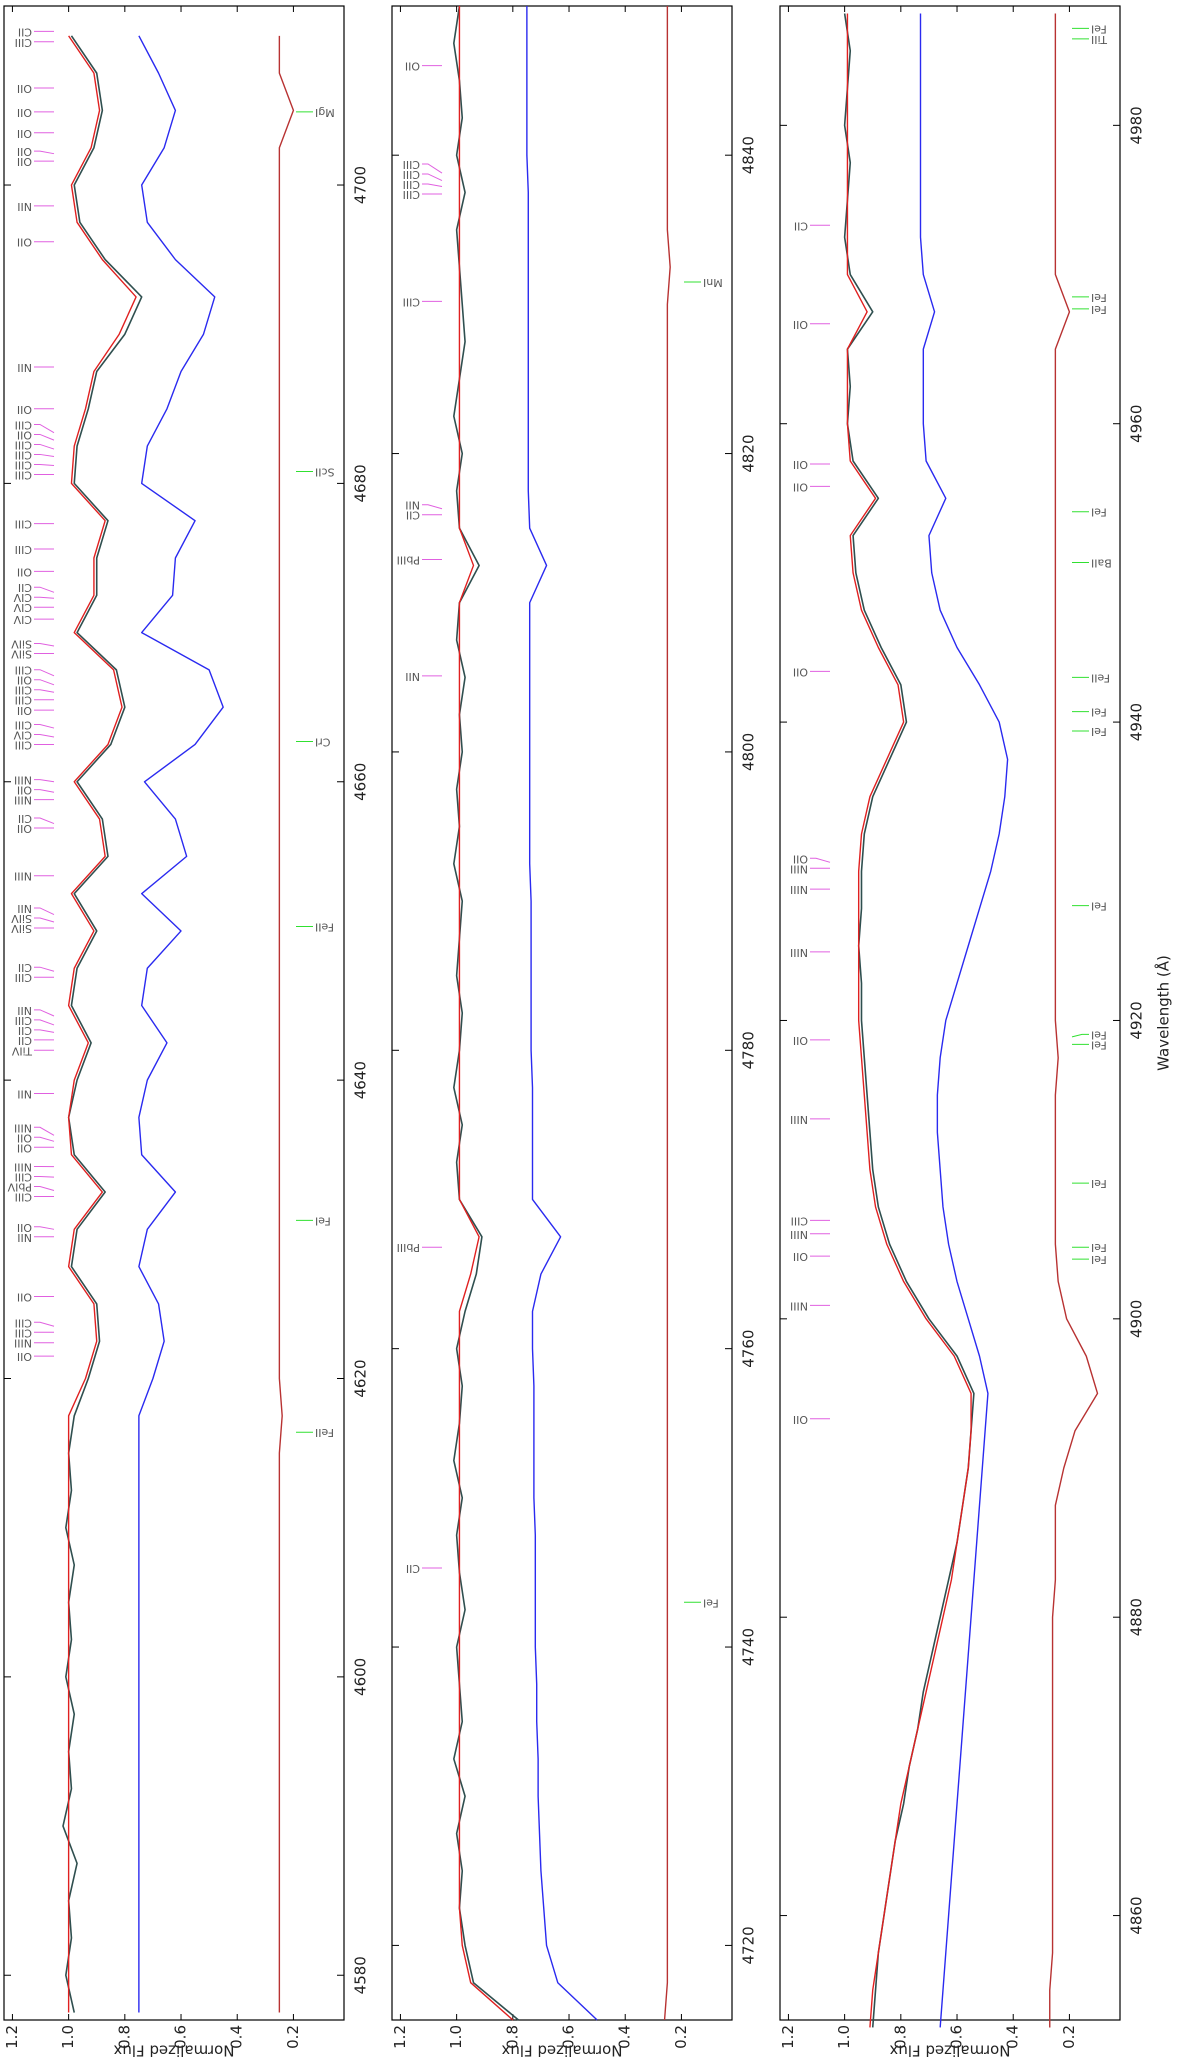 The height and width of the screenshot is (2064, 1200). What do you see at coordinates (1101, 562) in the screenshot?
I see `metal-id-label: BaII` at bounding box center [1101, 562].